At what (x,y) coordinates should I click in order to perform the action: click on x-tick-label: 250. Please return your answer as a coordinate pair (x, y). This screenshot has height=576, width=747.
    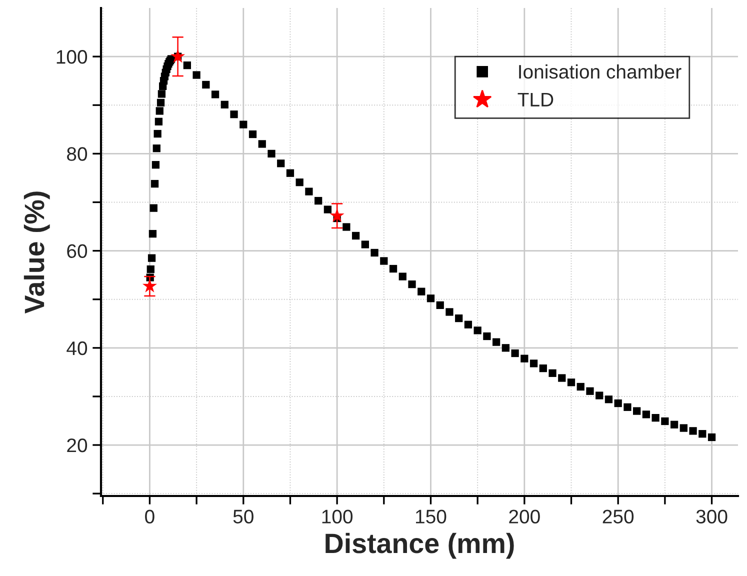
    Looking at the image, I should click on (618, 517).